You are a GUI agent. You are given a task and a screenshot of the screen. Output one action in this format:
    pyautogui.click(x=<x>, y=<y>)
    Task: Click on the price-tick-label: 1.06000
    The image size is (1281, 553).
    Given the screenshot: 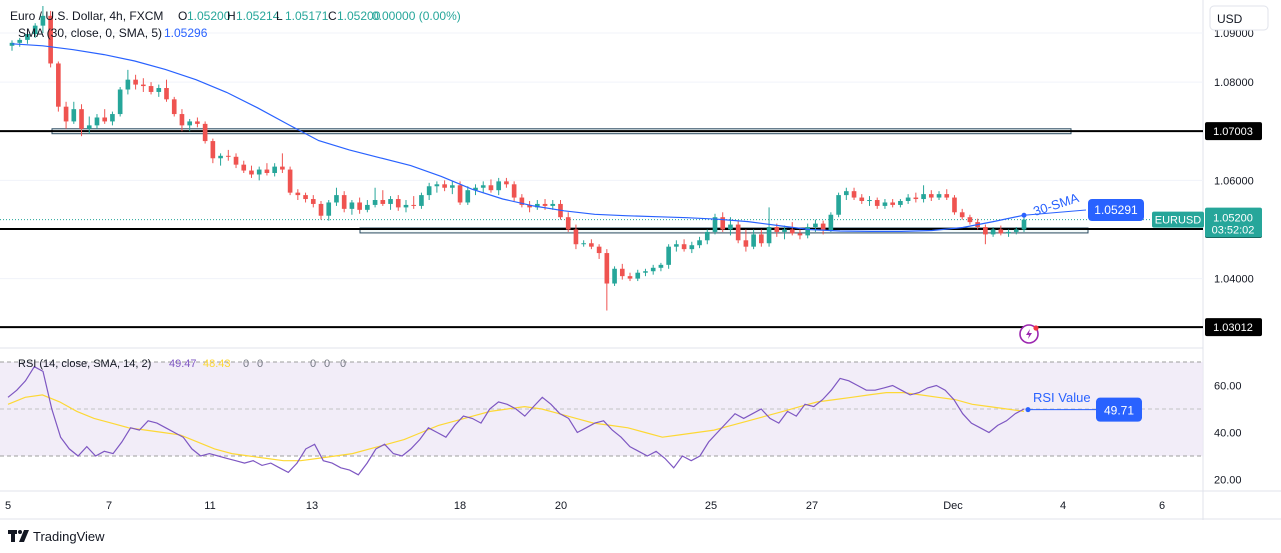 What is the action you would take?
    pyautogui.click(x=1234, y=181)
    